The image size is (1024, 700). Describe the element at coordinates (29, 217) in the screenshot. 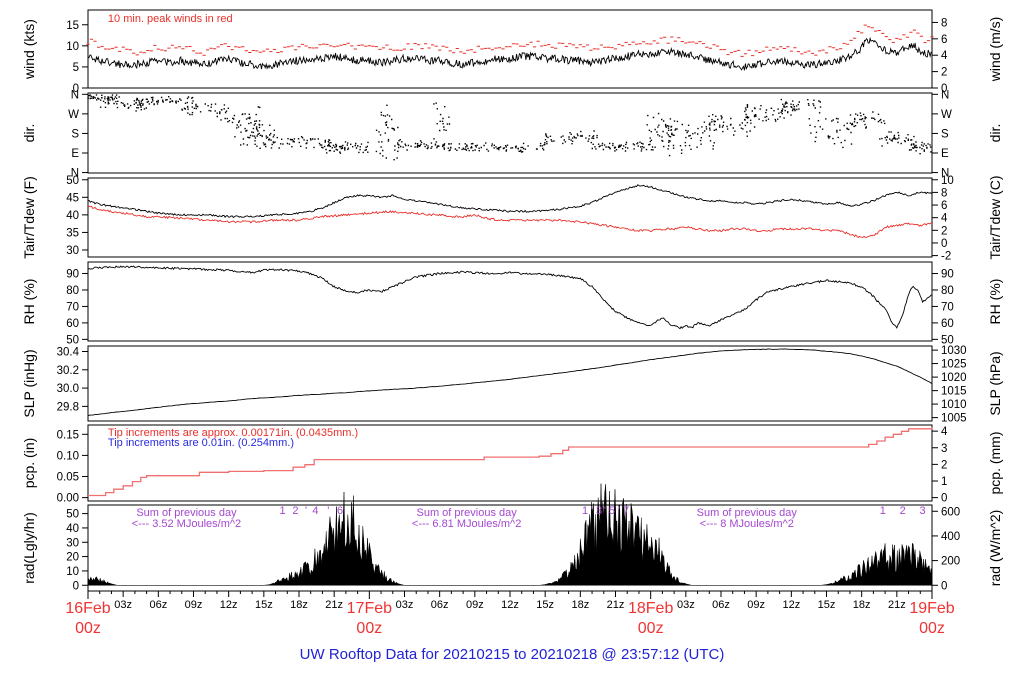

I see `axis-title-left-tair: Tair/Tdew (F)` at that location.